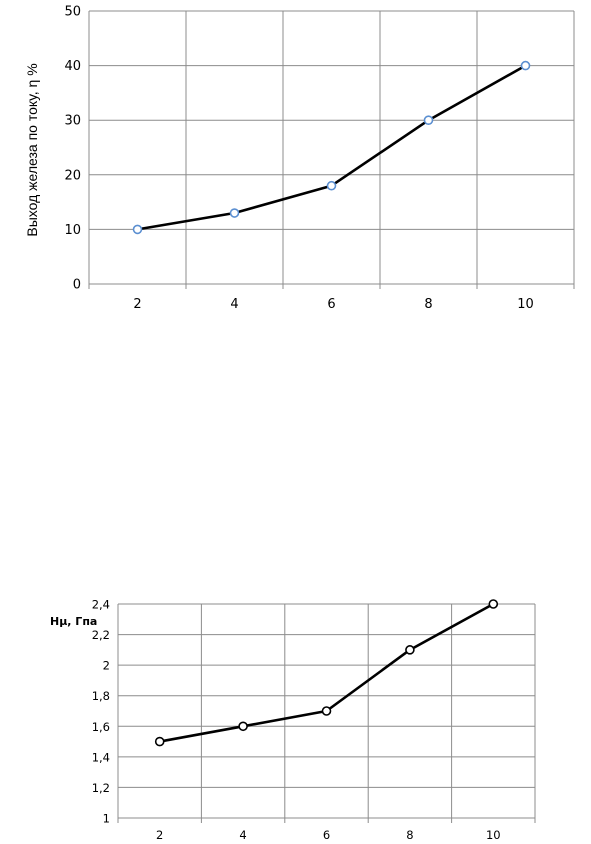 This screenshot has width=591, height=844. Describe the element at coordinates (72, 121) in the screenshot. I see `y-tick-label: 30` at that location.